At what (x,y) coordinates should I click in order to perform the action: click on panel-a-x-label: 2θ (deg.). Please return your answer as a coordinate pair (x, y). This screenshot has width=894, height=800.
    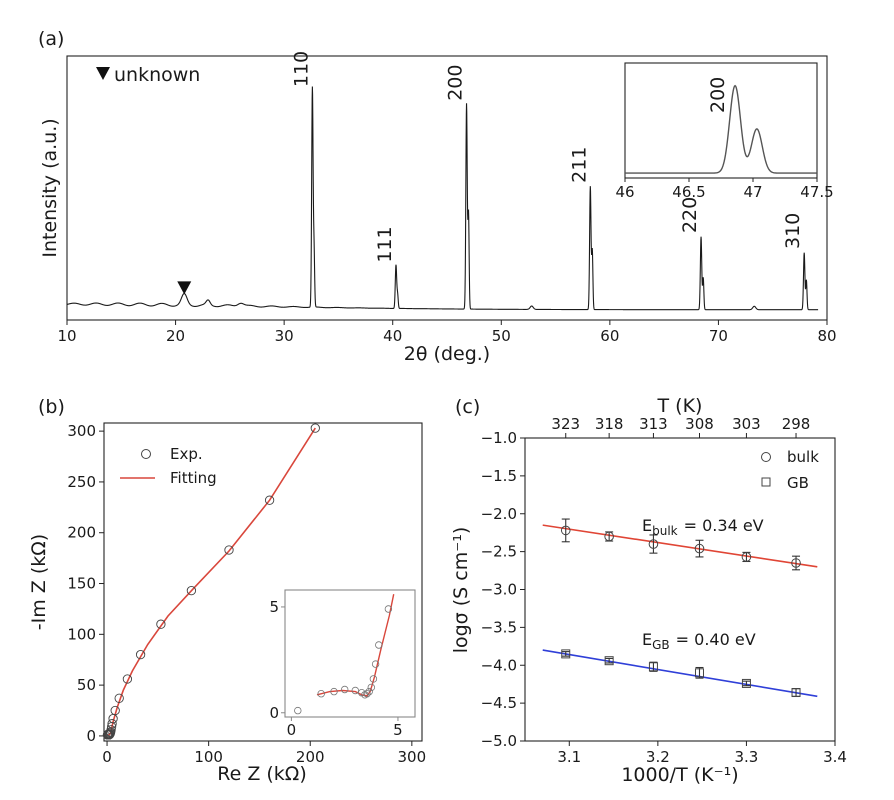
    Looking at the image, I should click on (447, 354).